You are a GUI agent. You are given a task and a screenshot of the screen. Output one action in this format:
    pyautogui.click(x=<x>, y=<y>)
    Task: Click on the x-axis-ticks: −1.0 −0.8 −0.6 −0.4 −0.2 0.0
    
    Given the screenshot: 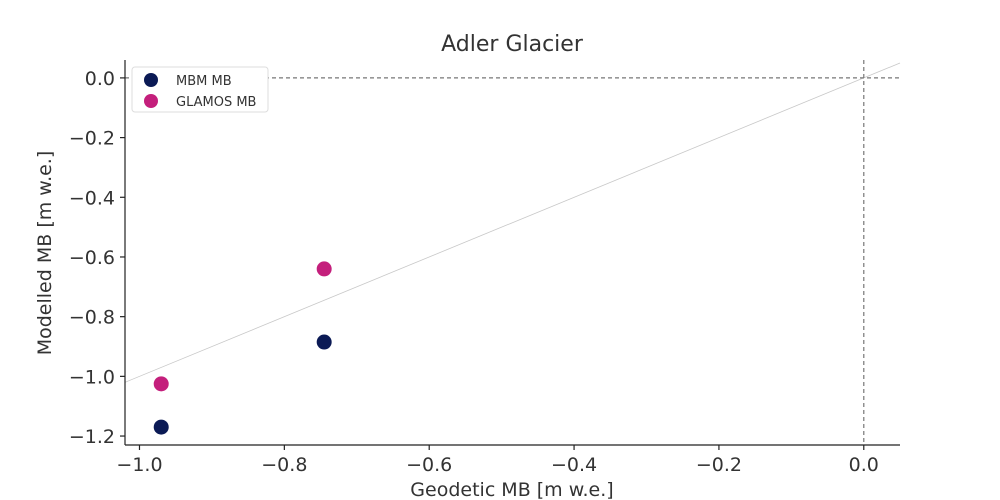 What is the action you would take?
    pyautogui.click(x=497, y=460)
    